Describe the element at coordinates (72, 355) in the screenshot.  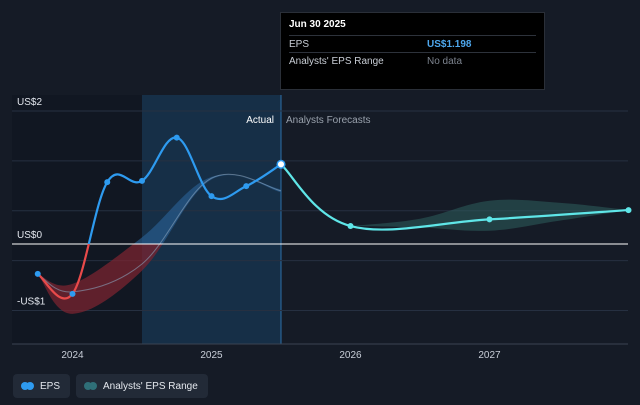
I see `x-tick-label-0: 2024` at that location.